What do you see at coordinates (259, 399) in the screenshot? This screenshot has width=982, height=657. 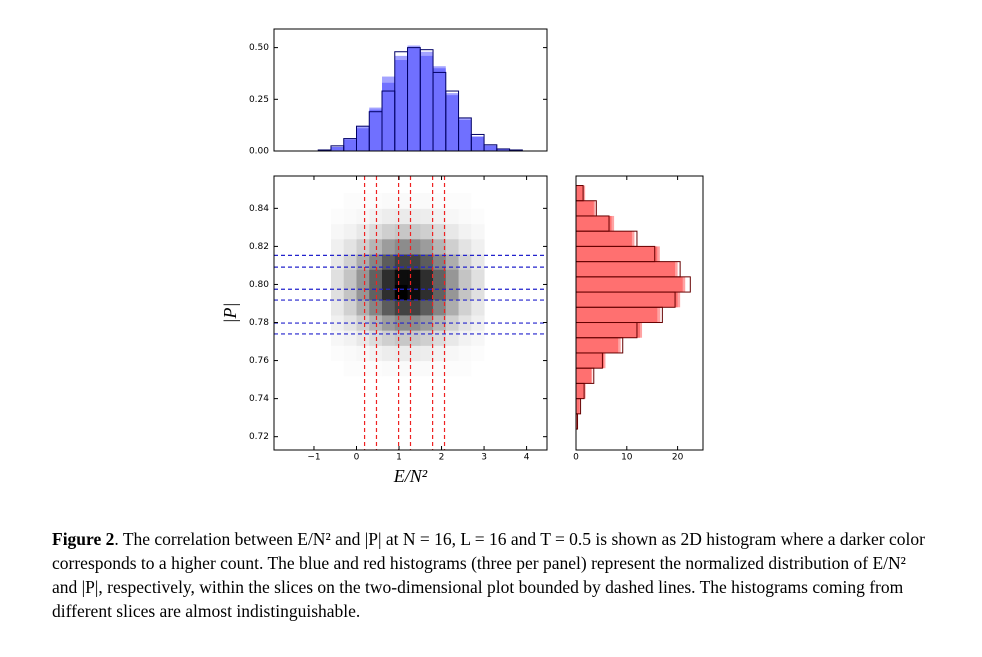 I see `y-tick-label: 0.74` at bounding box center [259, 399].